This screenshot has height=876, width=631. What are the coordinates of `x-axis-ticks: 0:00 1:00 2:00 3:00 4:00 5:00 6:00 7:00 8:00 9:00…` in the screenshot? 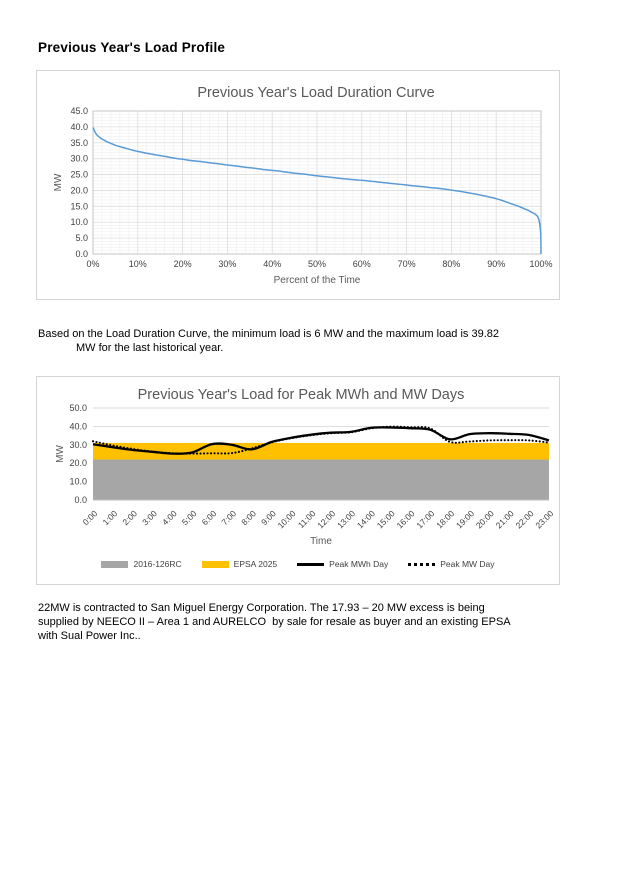 It's located at (318, 519).